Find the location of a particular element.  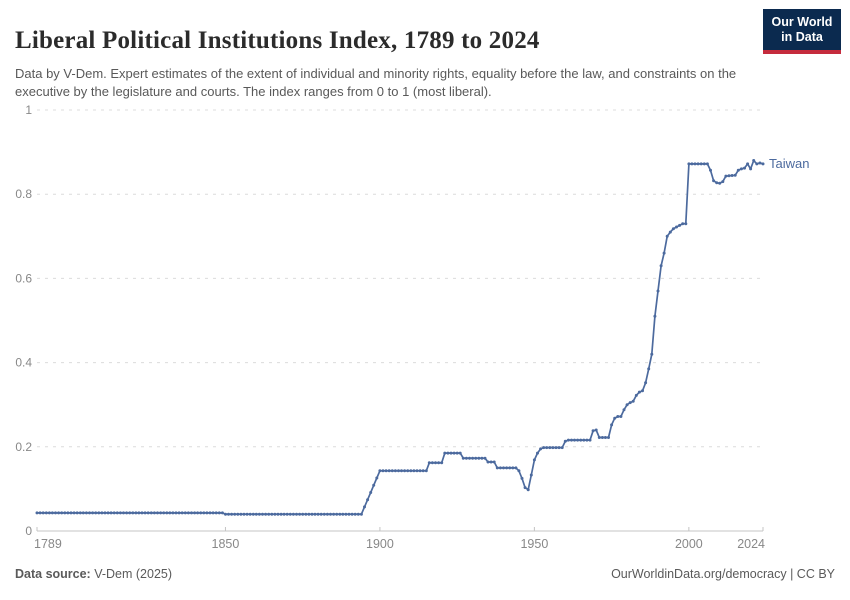

y-axis-tick-label: 0.4 is located at coordinates (23, 363).